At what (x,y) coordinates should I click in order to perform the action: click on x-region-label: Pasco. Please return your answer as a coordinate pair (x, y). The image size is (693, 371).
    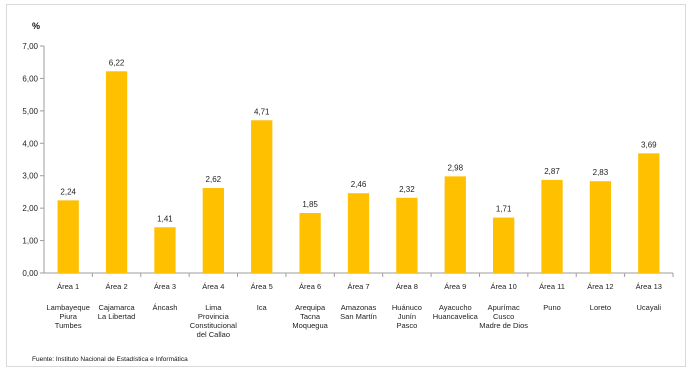
    Looking at the image, I should click on (406, 325).